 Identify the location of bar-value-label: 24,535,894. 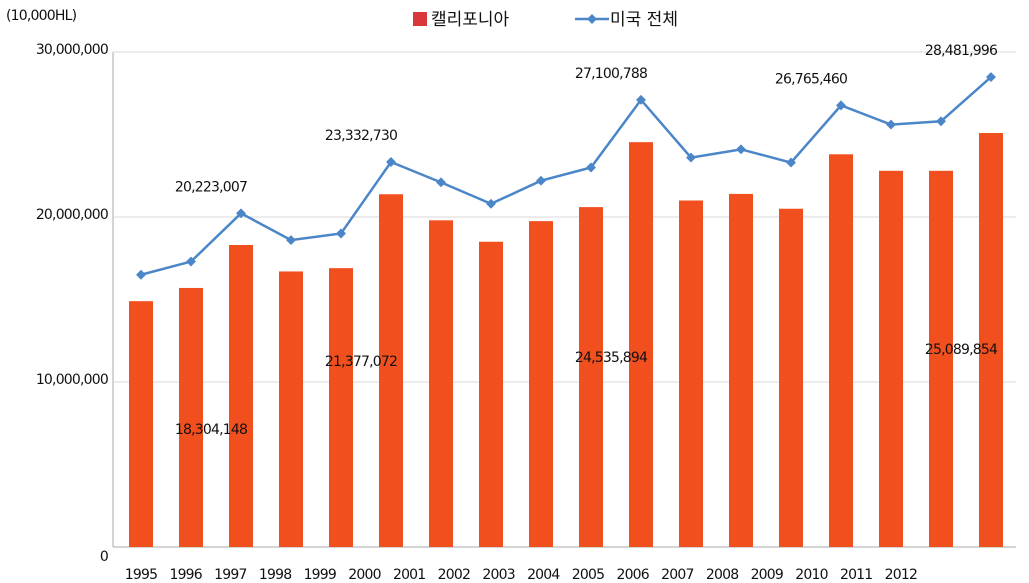
(611, 358).